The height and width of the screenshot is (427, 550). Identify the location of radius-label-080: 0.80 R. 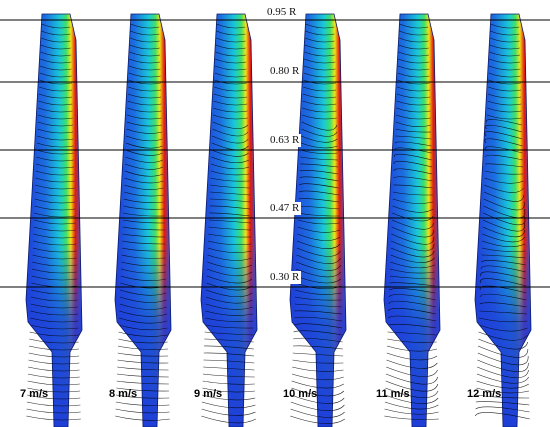
(285, 71).